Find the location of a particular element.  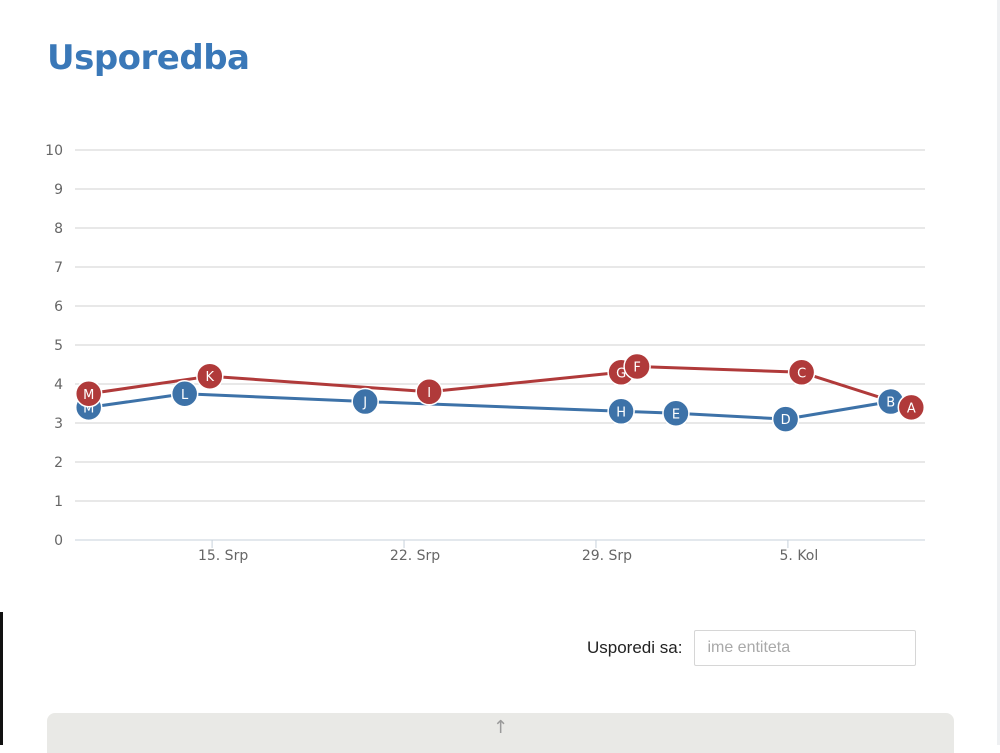

data-point-e: E is located at coordinates (676, 413).